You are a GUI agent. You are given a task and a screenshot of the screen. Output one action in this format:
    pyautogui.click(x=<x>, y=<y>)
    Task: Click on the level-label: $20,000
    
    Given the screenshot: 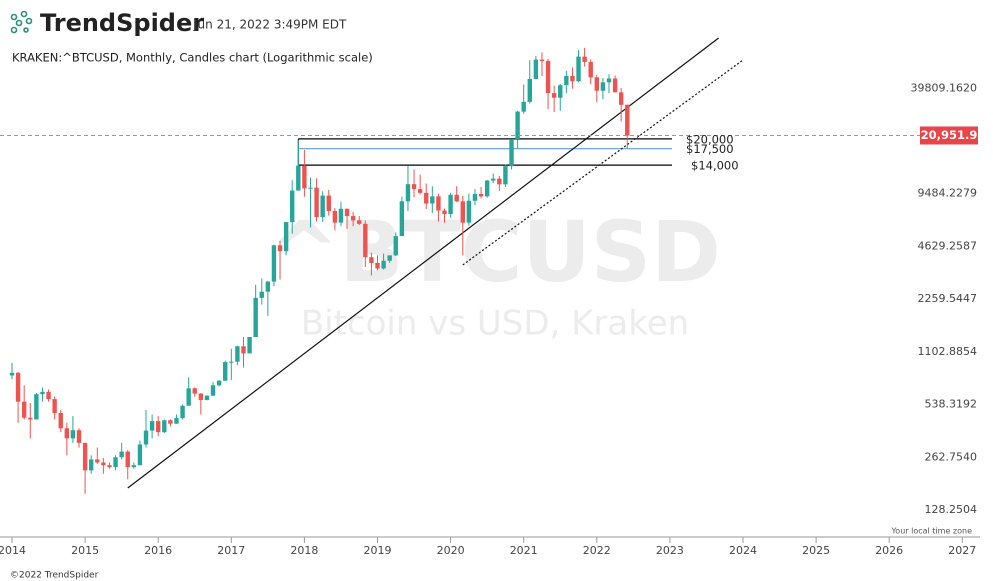 What is the action you would take?
    pyautogui.click(x=710, y=139)
    